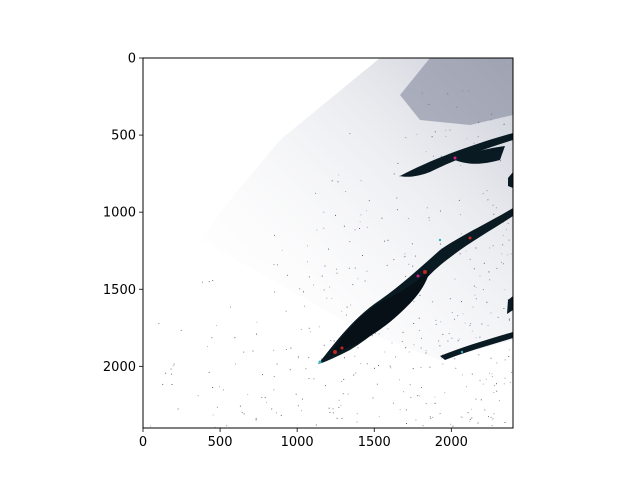 Image resolution: width=640 pixels, height=480 pixels. What do you see at coordinates (303, 439) in the screenshot?
I see `x-axis: 0 500 1000 1500 2000` at bounding box center [303, 439].